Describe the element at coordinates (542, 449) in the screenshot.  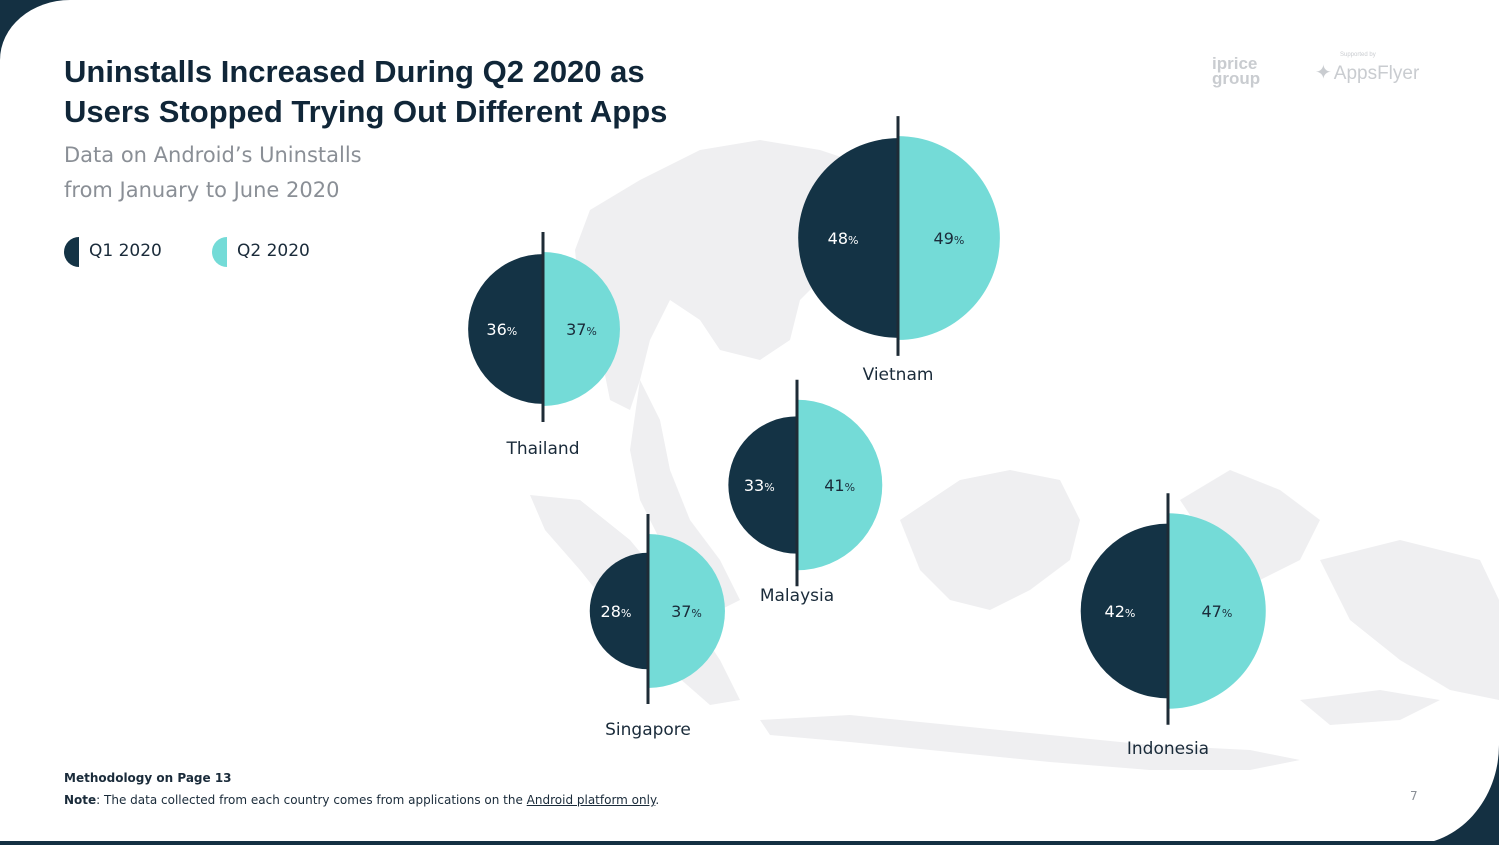
I see `country-label-thailand: Thailand` at that location.